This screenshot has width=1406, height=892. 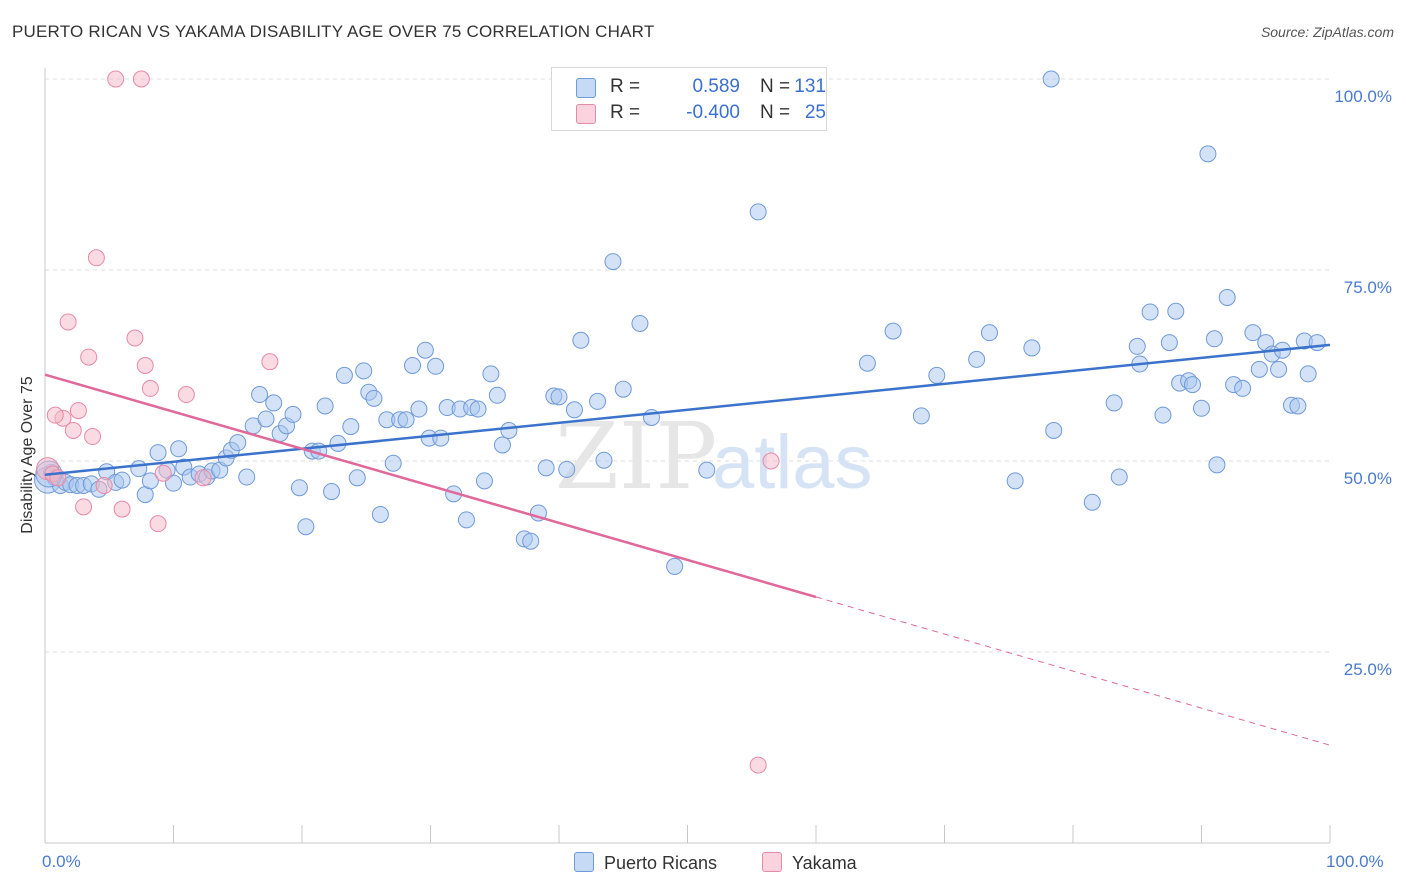 What do you see at coordinates (586, 88) in the screenshot?
I see `legend-swatch-blue` at bounding box center [586, 88].